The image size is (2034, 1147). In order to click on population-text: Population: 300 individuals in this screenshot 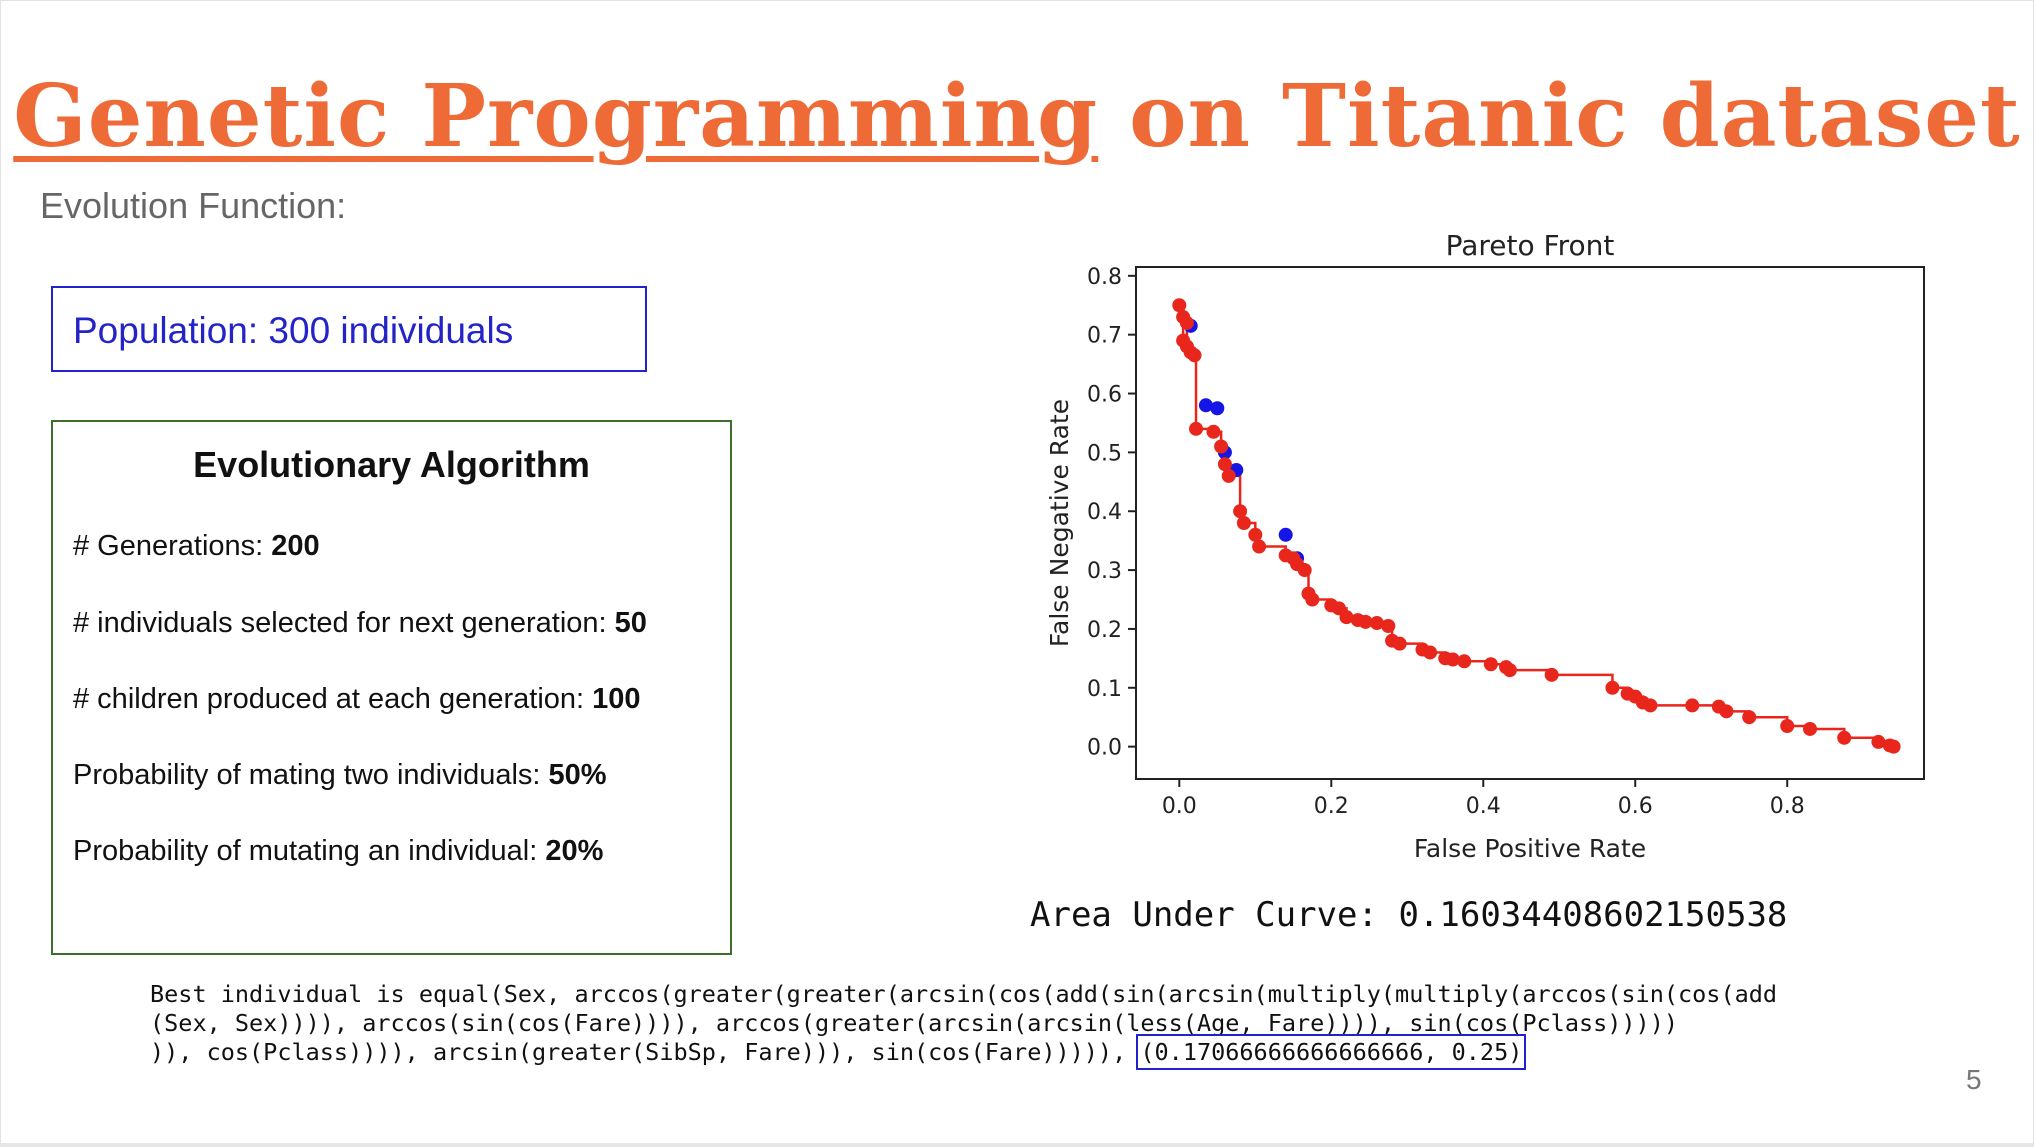, I will do `click(293, 330)`.